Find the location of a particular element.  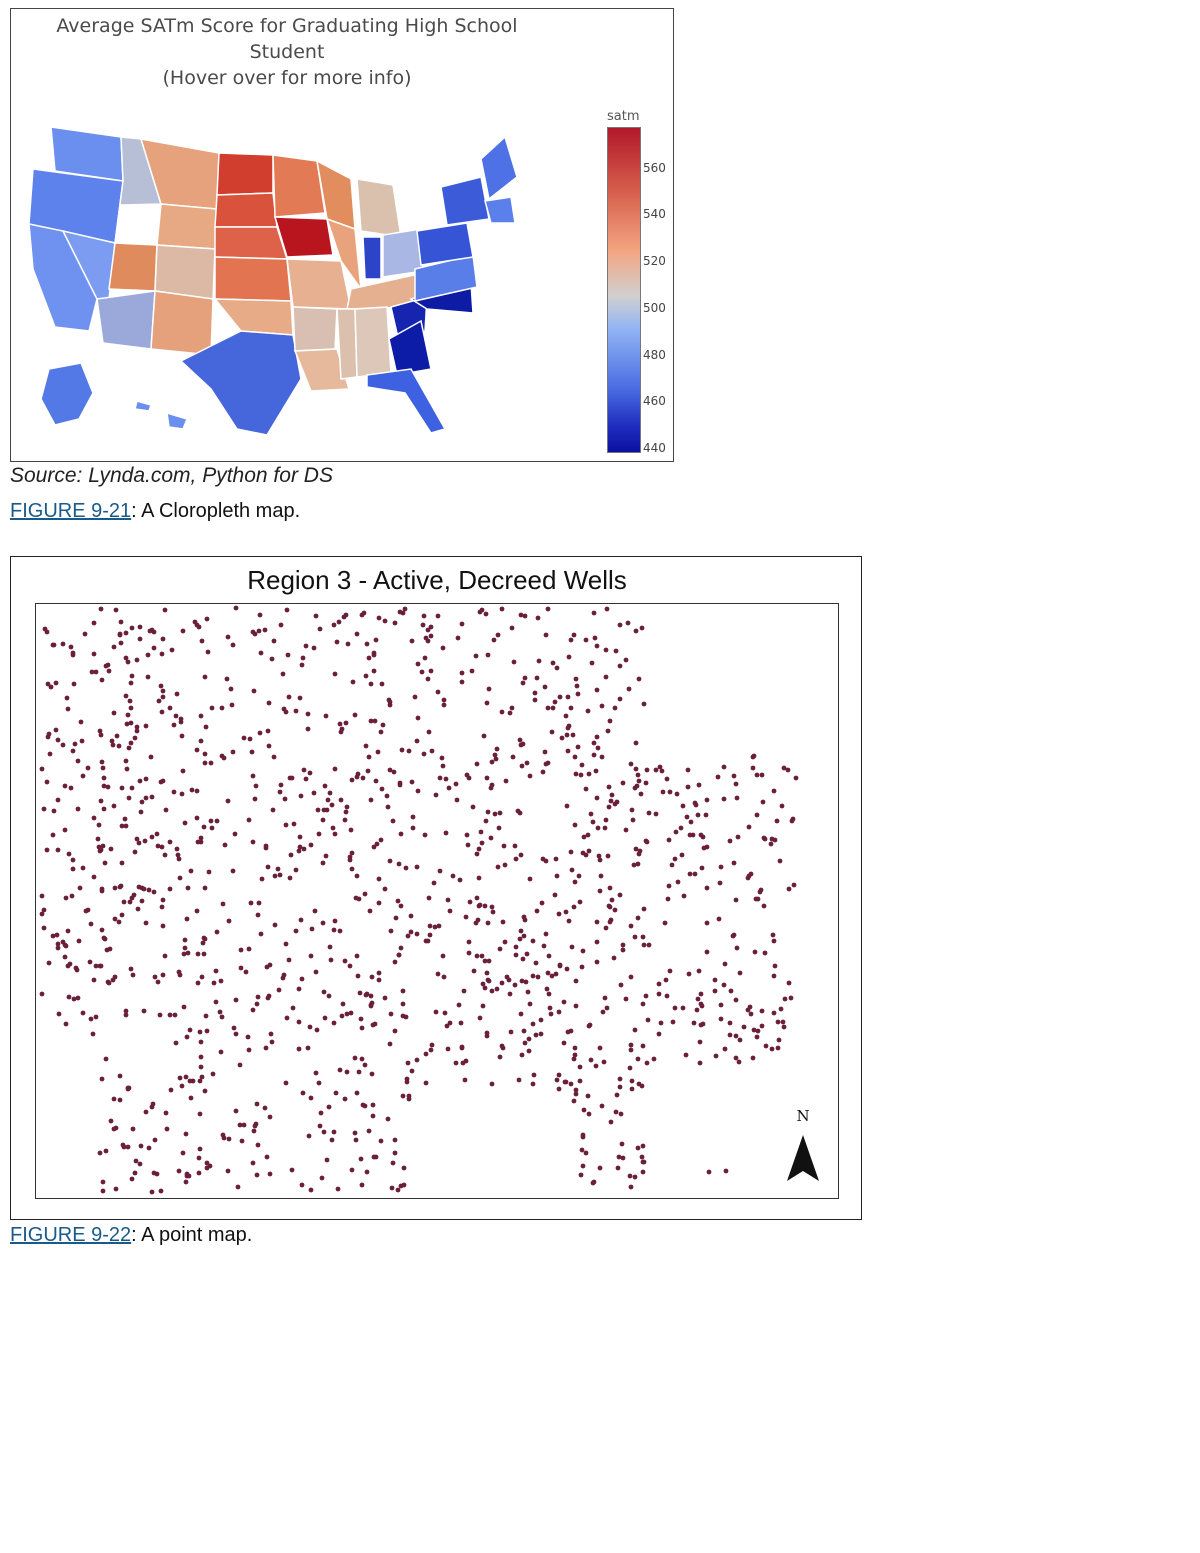

figure-ref-link: FIGURE 9-22 is located at coordinates (71, 1235).